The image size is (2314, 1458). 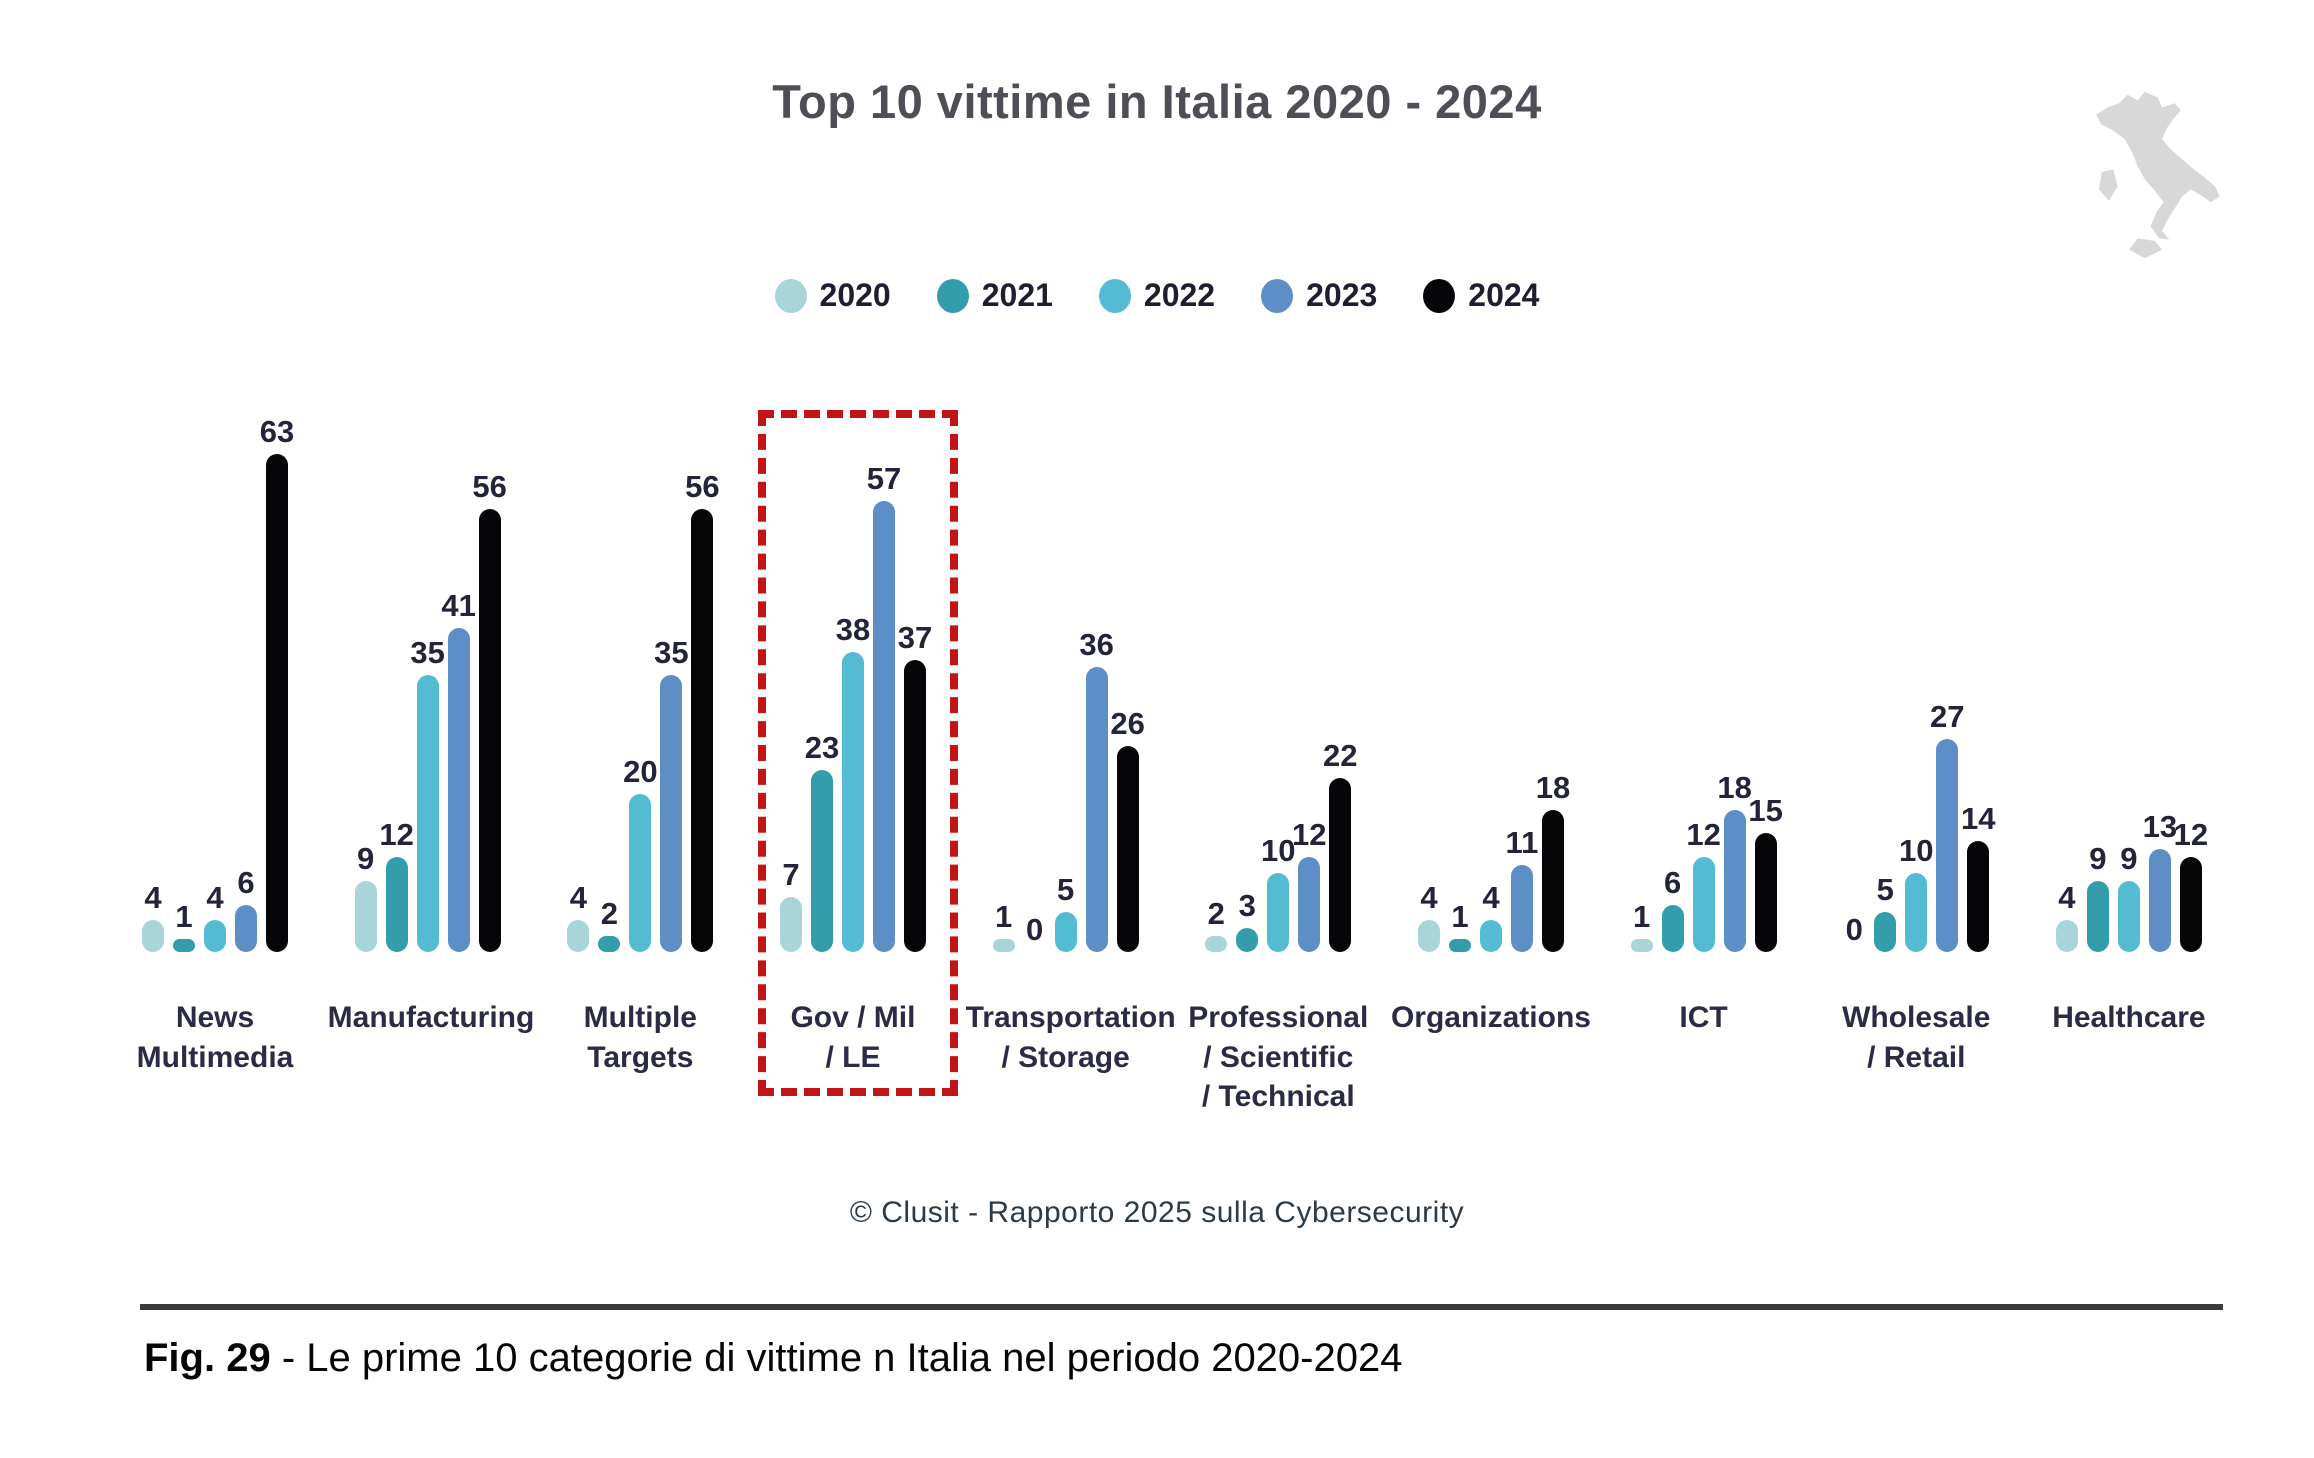 What do you see at coordinates (1216, 914) in the screenshot?
I see `bar-value-label: 2` at bounding box center [1216, 914].